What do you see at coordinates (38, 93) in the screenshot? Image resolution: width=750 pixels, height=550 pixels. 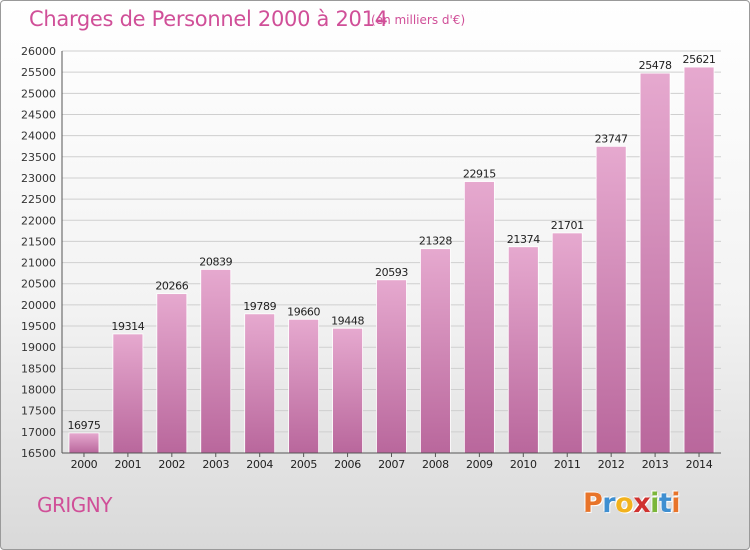 I see `y-tick-label: 25000` at bounding box center [38, 93].